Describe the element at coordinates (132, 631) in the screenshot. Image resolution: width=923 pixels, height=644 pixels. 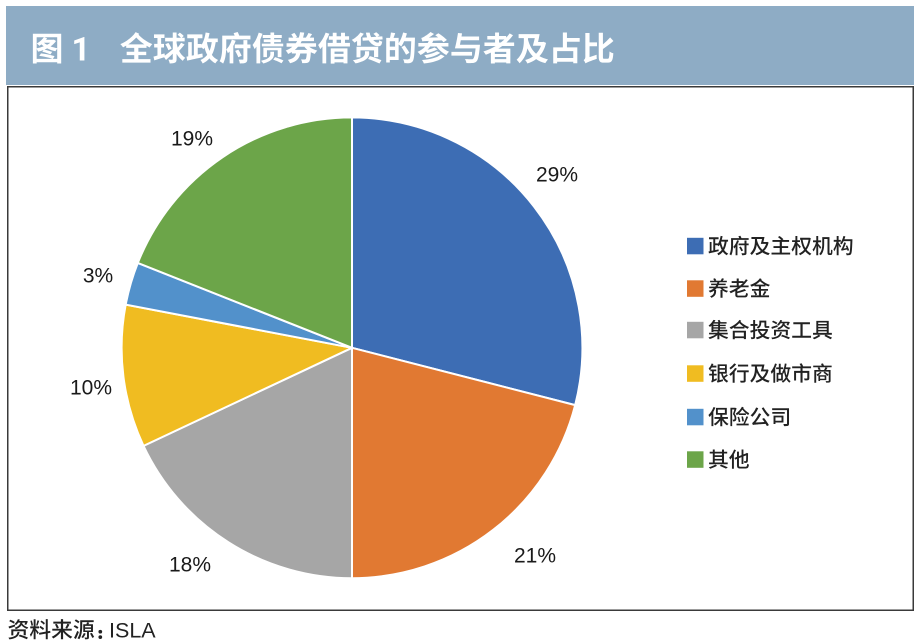
I see `svg-text: ISLA` at that location.